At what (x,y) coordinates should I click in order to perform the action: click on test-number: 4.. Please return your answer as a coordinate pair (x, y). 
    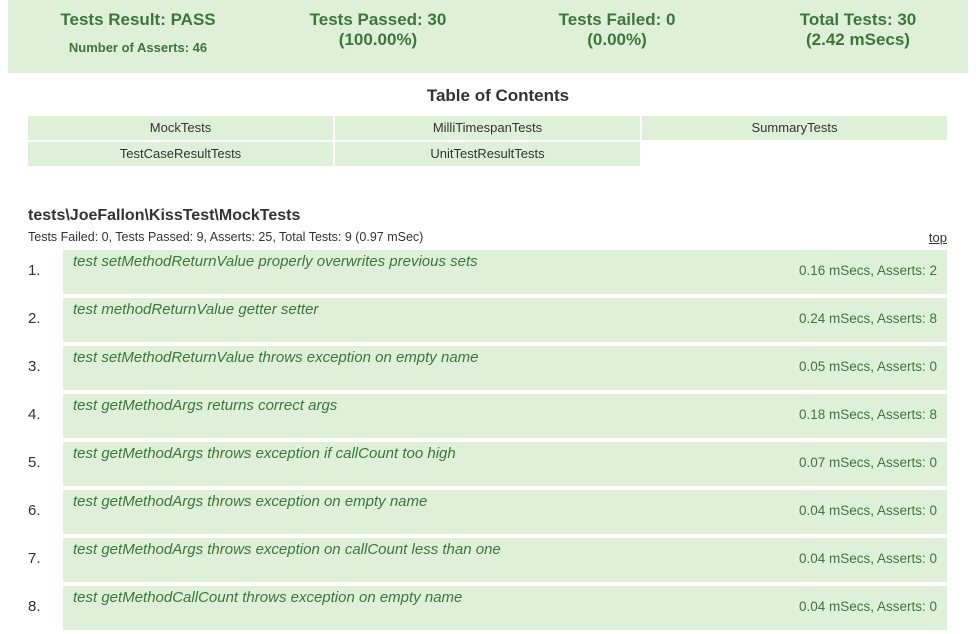
    Looking at the image, I should click on (34, 414).